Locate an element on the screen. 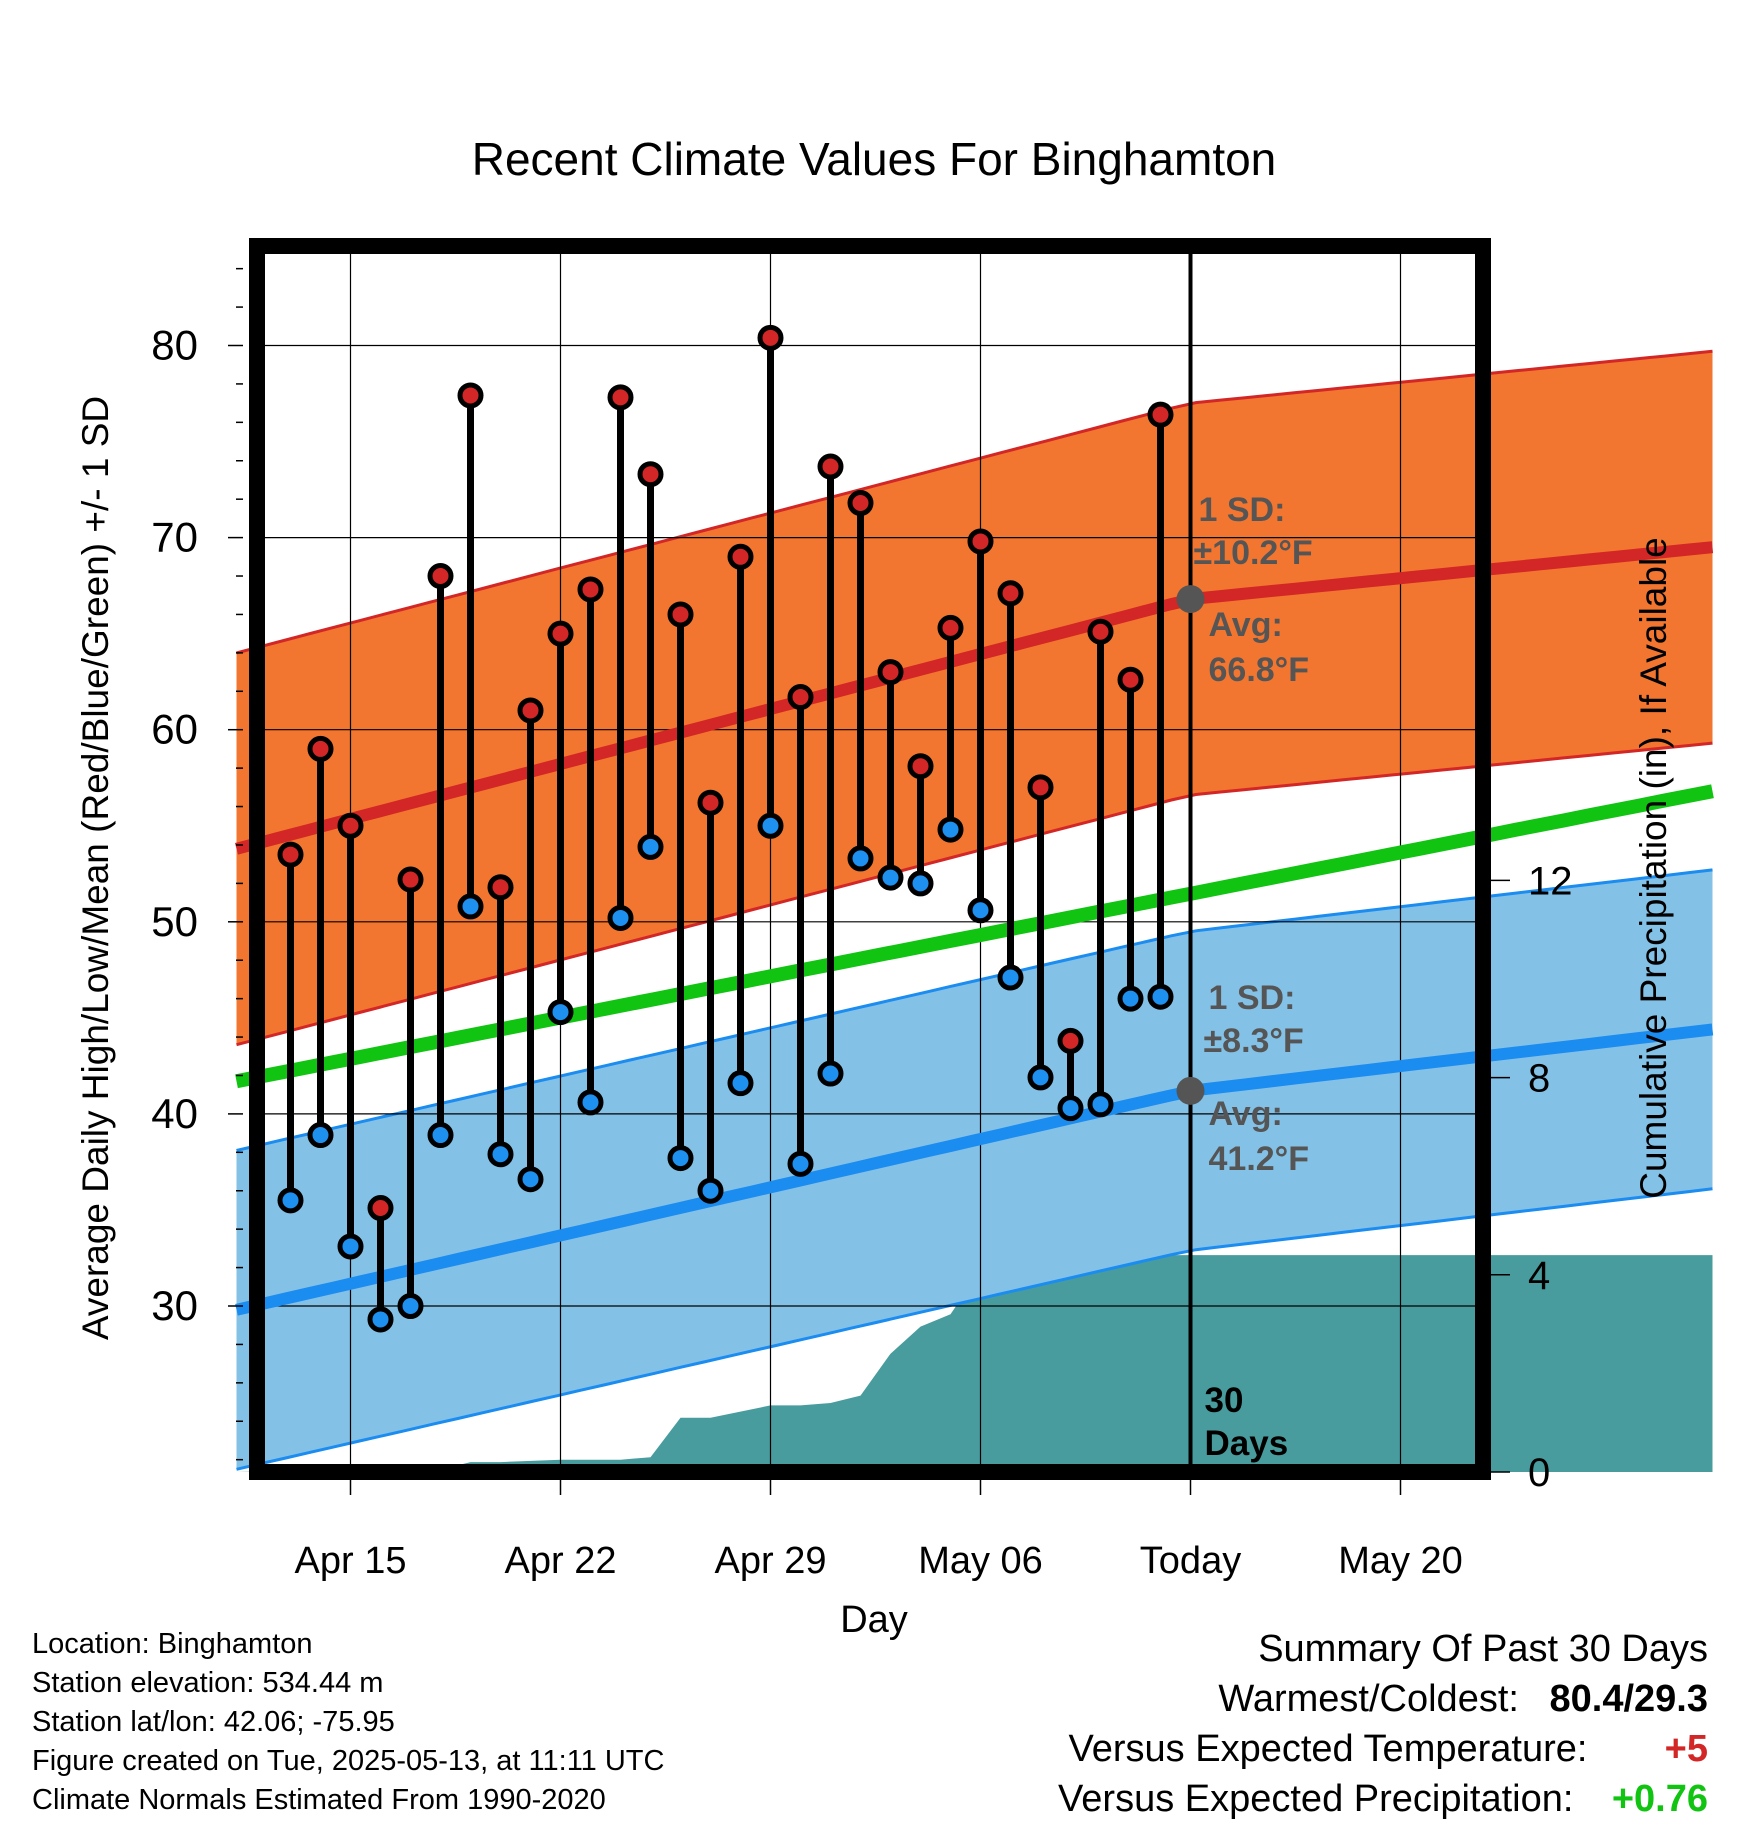  x-axis-label: Day is located at coordinates (874, 1620).